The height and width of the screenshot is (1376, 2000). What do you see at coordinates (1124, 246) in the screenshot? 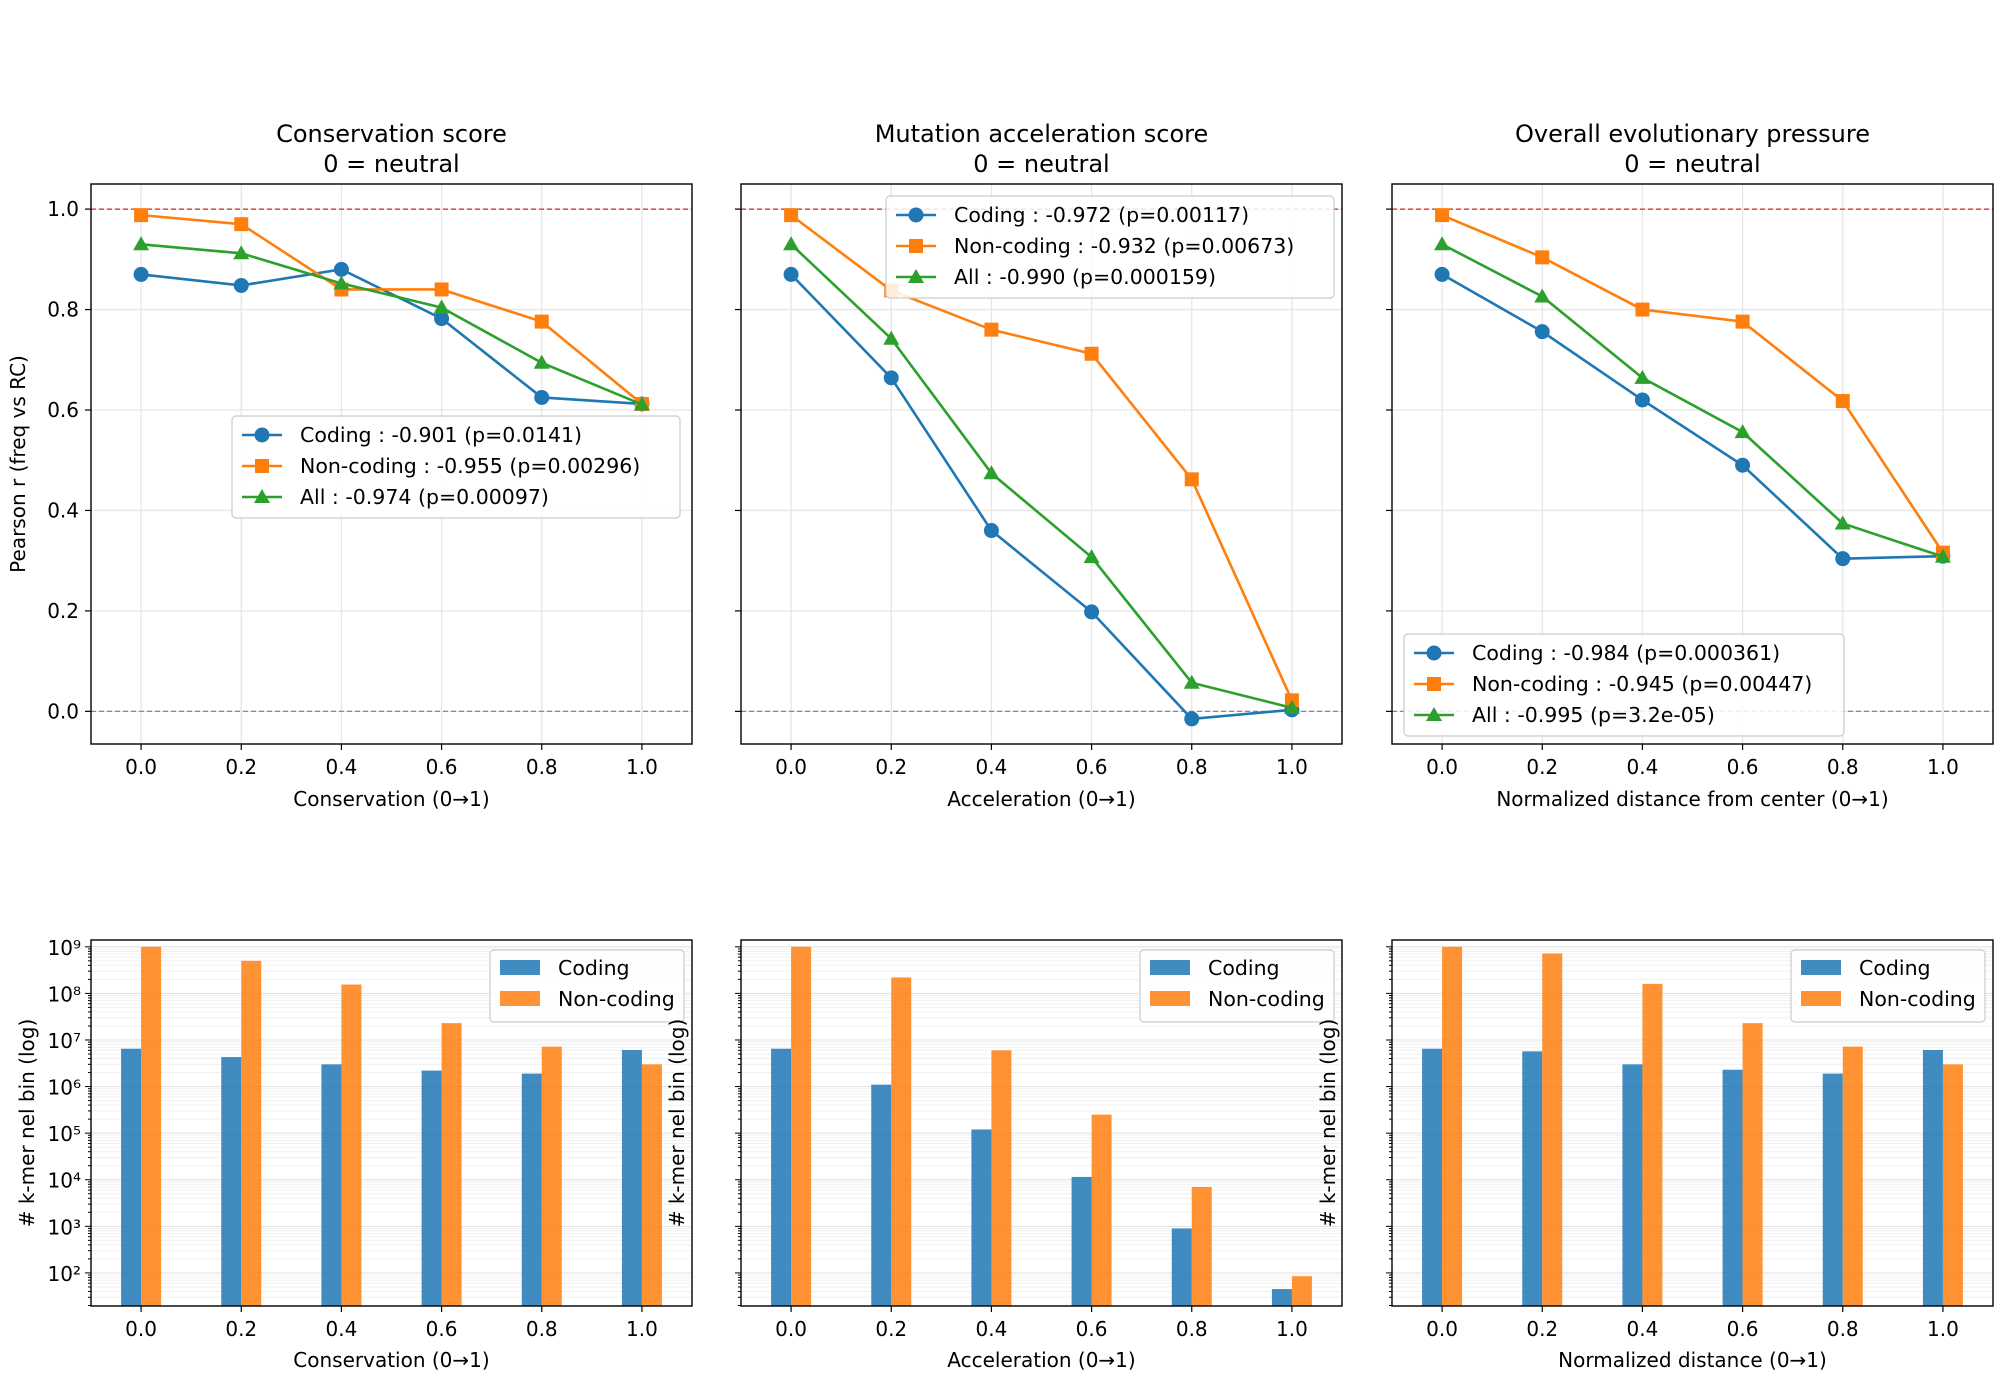
I see `legend-label: Non-coding : -0.932 (p=0.00673)` at bounding box center [1124, 246].